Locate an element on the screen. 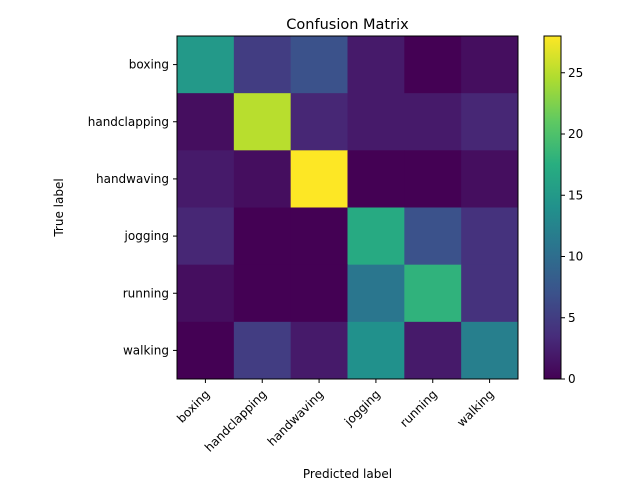  colorbar-tick-label: 20 is located at coordinates (575, 134).